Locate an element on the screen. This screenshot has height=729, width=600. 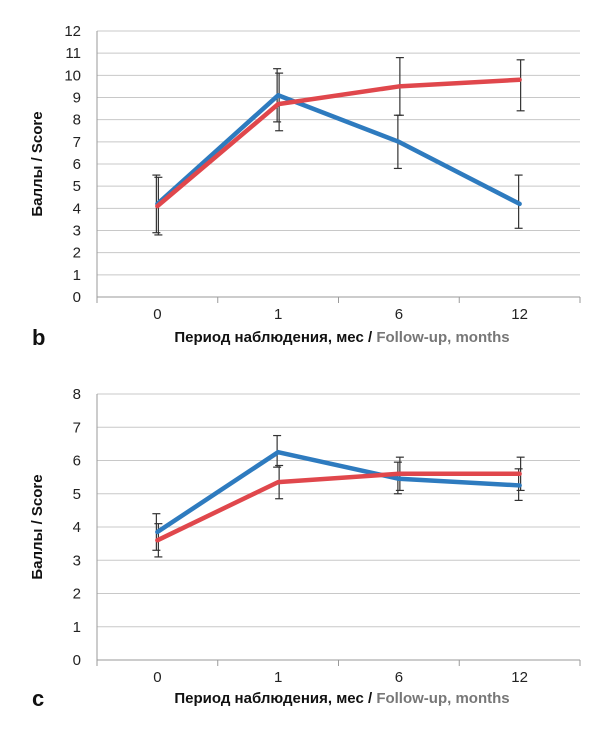
y-tick-labels: 0 1 2 3 4 5 6 7 8 is located at coordinates (77, 527).